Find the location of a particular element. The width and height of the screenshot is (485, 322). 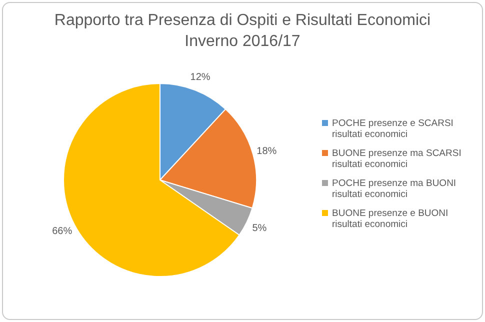

legend-label: BUONE presenze e BUONI risultati economici is located at coordinates (391, 219).